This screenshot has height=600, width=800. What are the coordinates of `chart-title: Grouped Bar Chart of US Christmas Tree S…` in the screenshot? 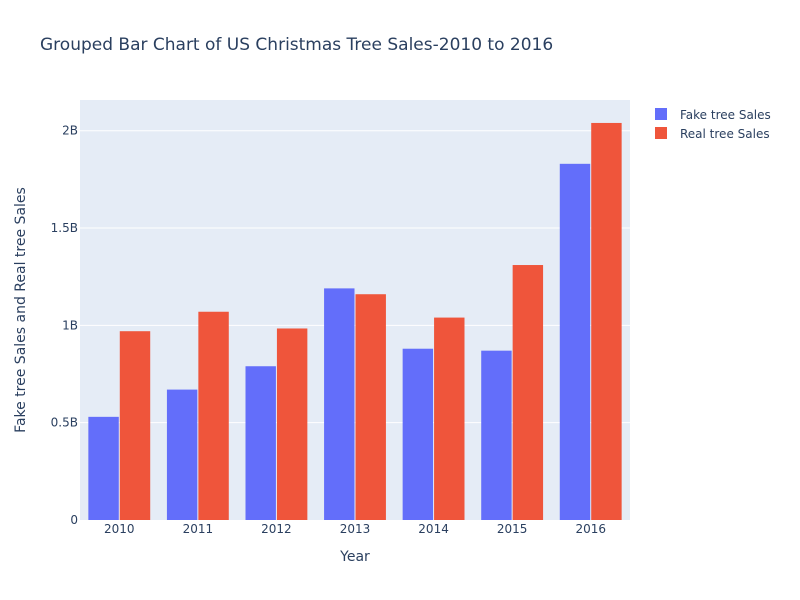 It's located at (296, 45).